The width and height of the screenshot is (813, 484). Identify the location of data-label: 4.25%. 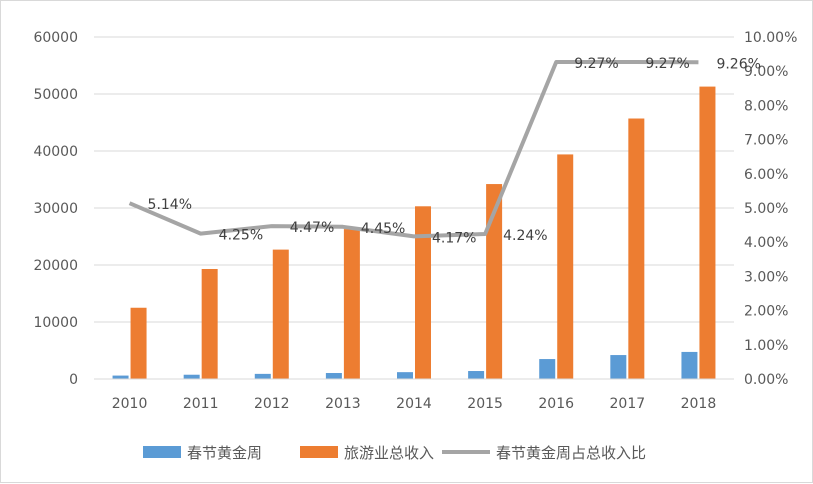
(241, 236).